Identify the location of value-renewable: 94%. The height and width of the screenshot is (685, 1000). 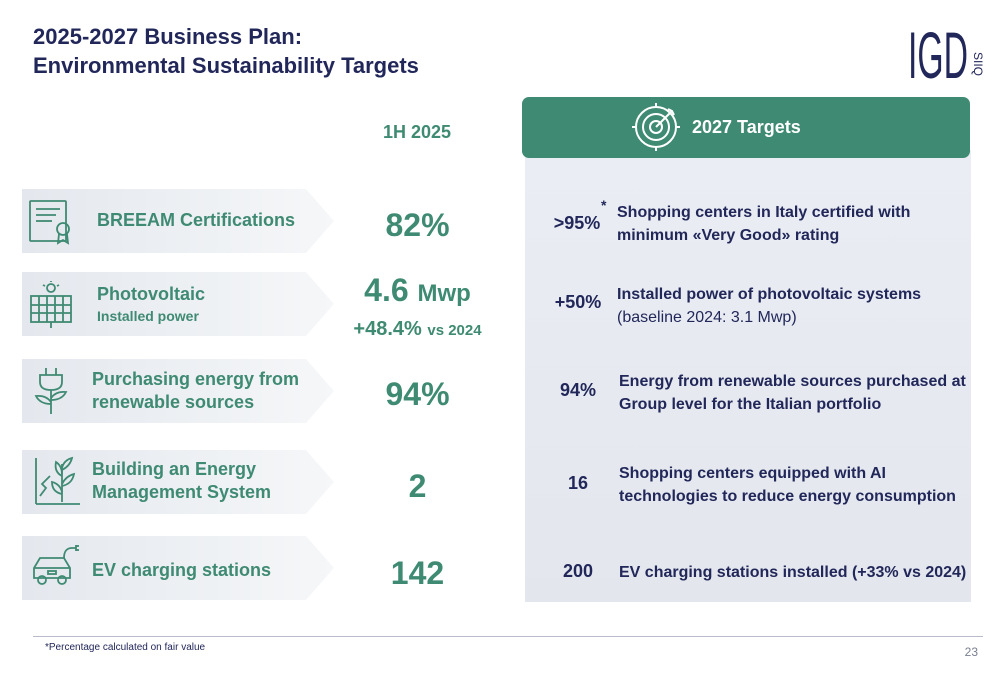
(417, 394).